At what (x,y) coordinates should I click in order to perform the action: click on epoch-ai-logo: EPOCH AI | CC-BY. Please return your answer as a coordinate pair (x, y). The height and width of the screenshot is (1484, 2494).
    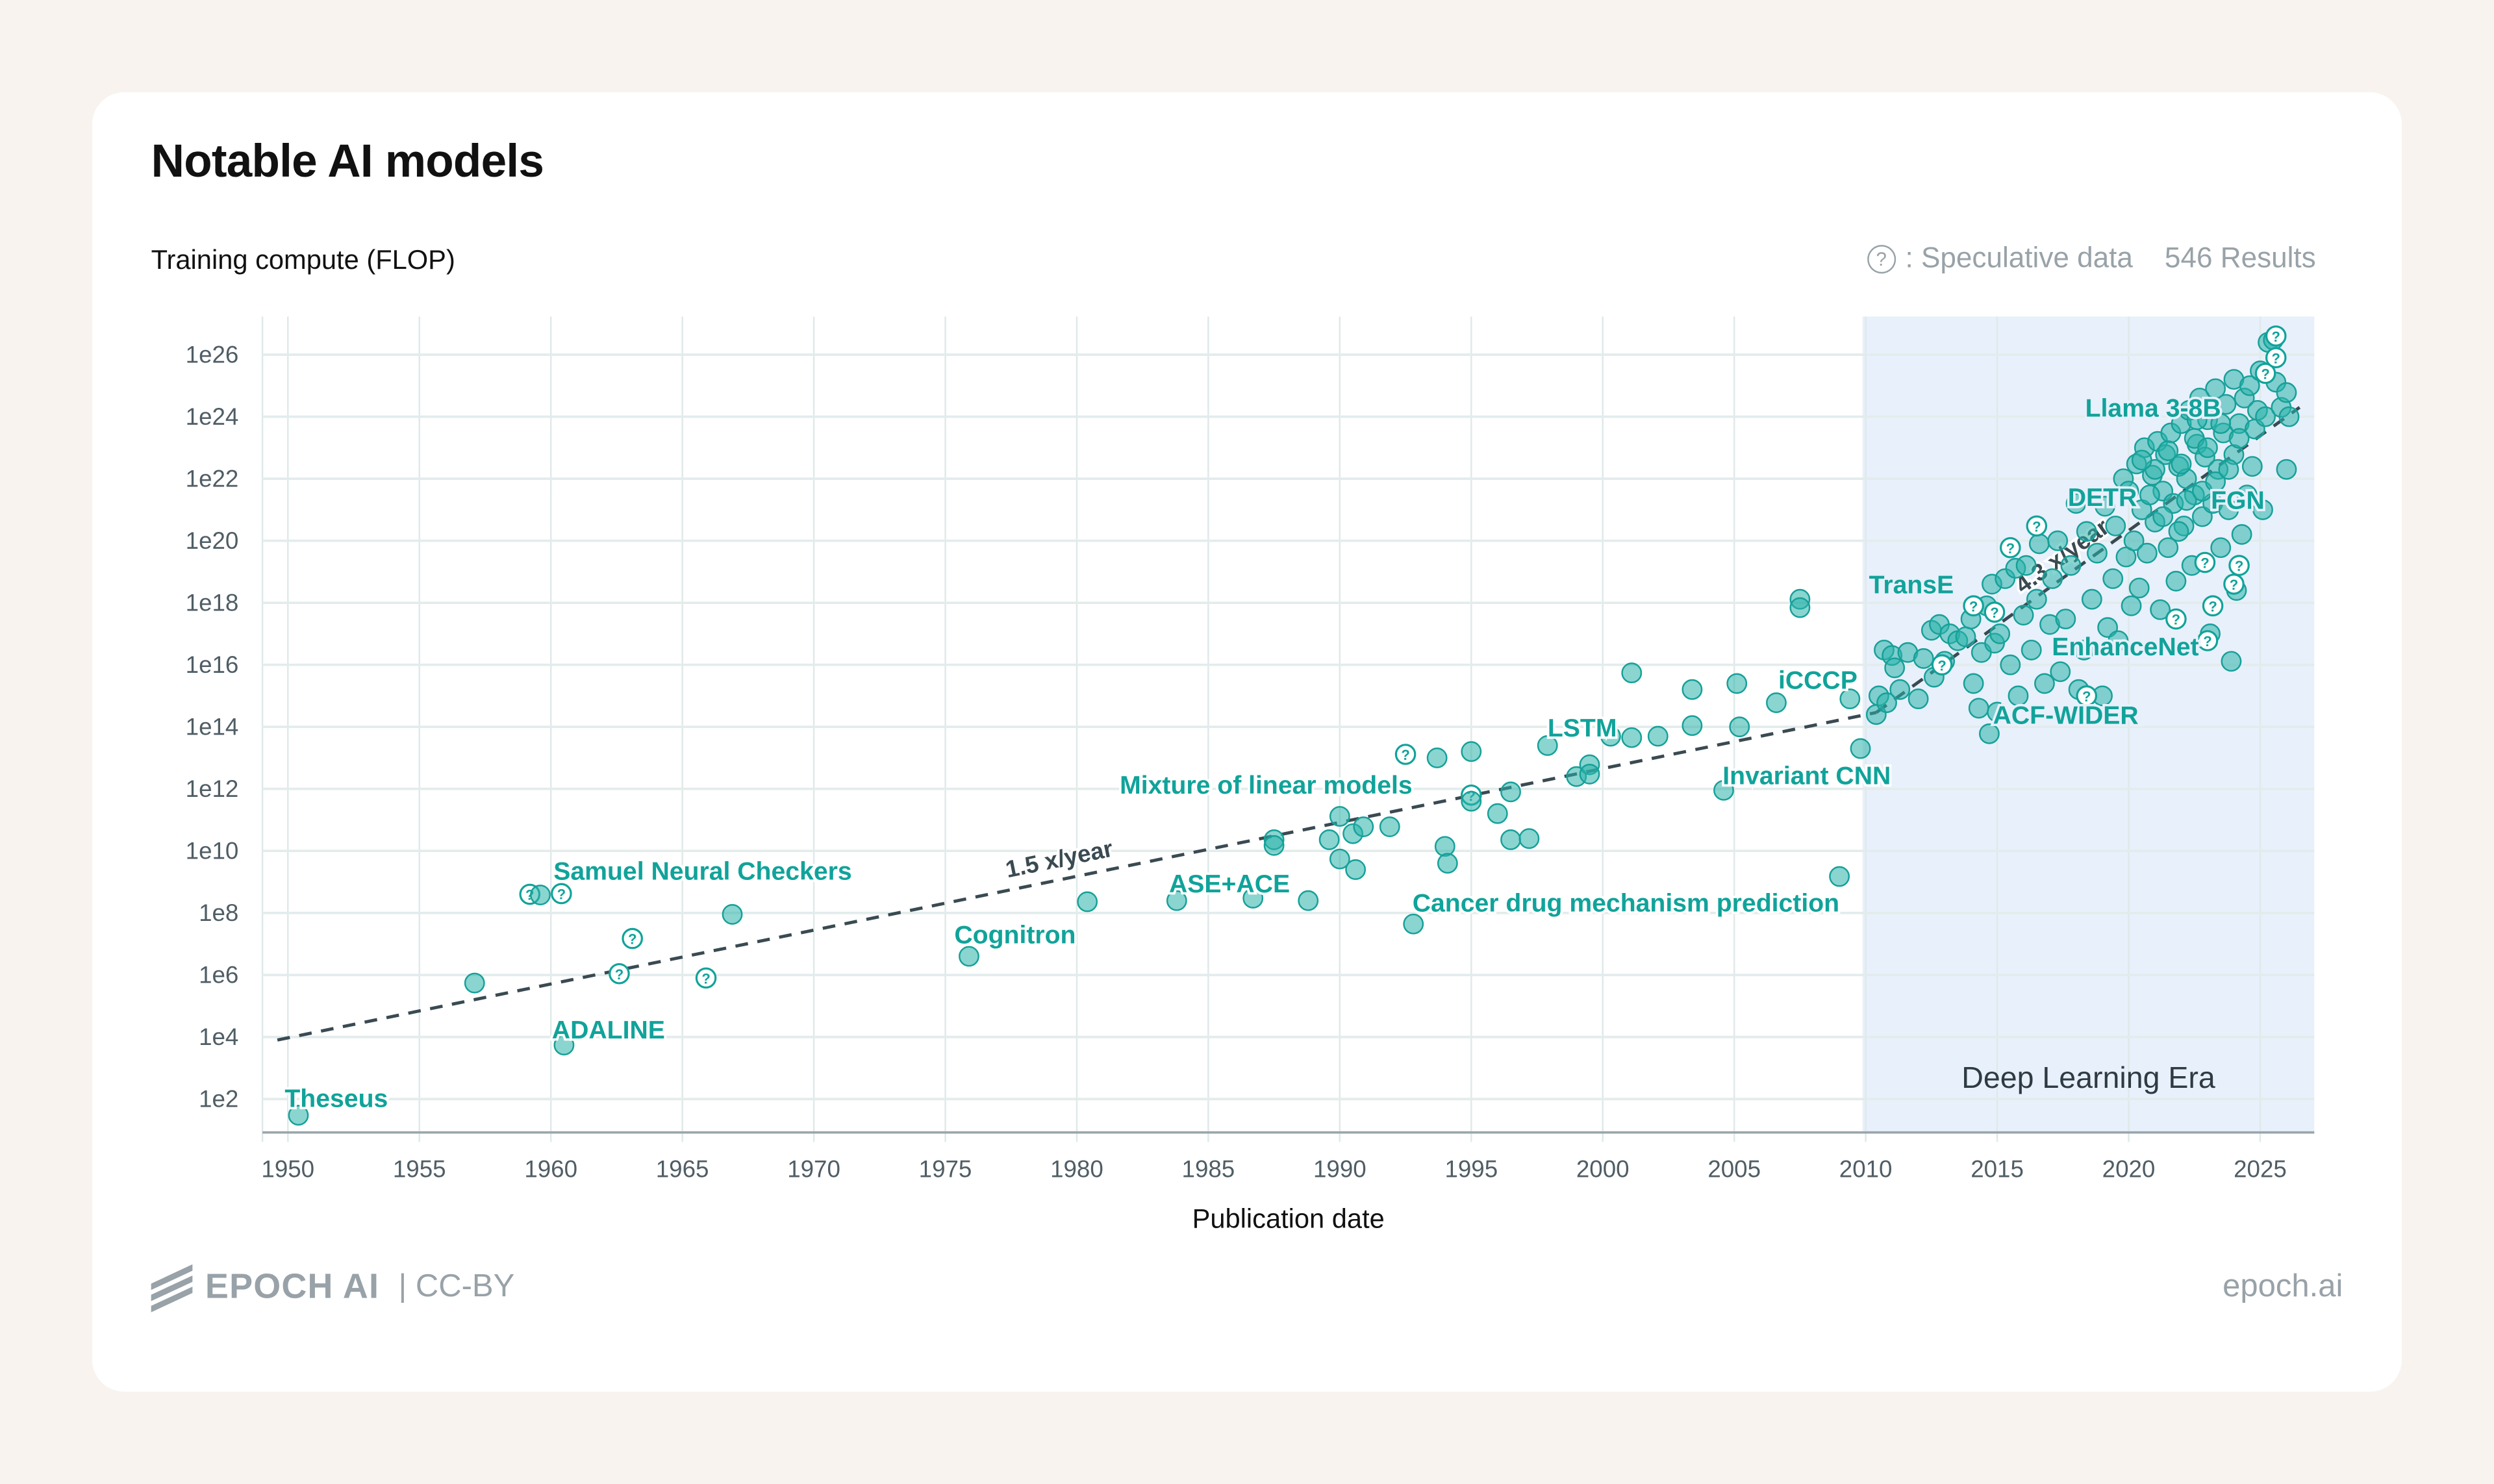
    Looking at the image, I should click on (333, 1289).